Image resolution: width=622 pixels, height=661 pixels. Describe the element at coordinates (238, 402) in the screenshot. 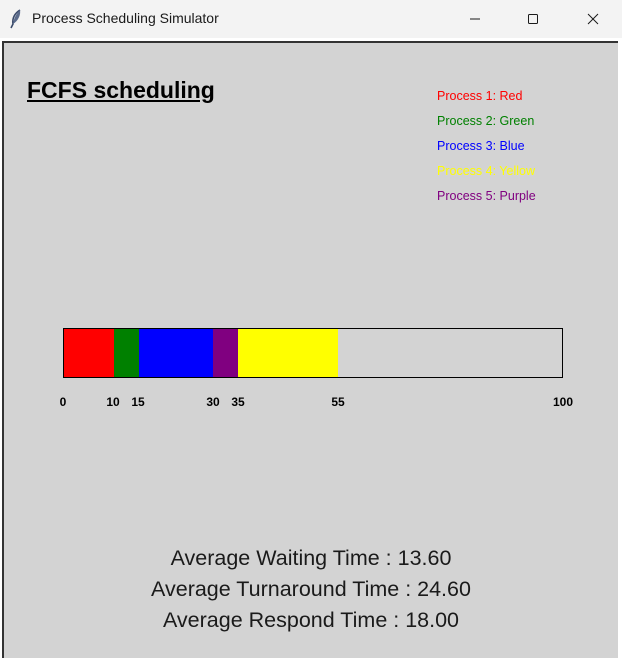

I see `tick-label-35: 35` at that location.